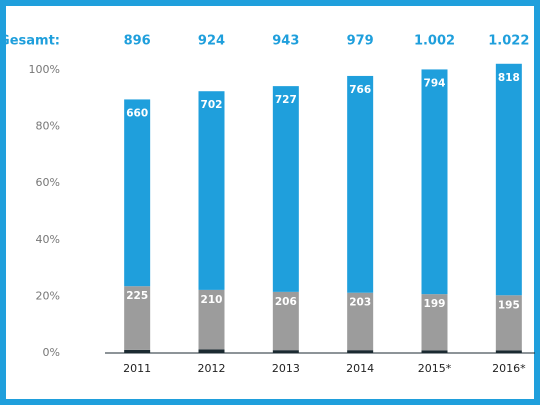 Image resolution: width=540 pixels, height=405 pixels. What do you see at coordinates (137, 368) in the screenshot?
I see `x-tick-label: 2011` at bounding box center [137, 368].